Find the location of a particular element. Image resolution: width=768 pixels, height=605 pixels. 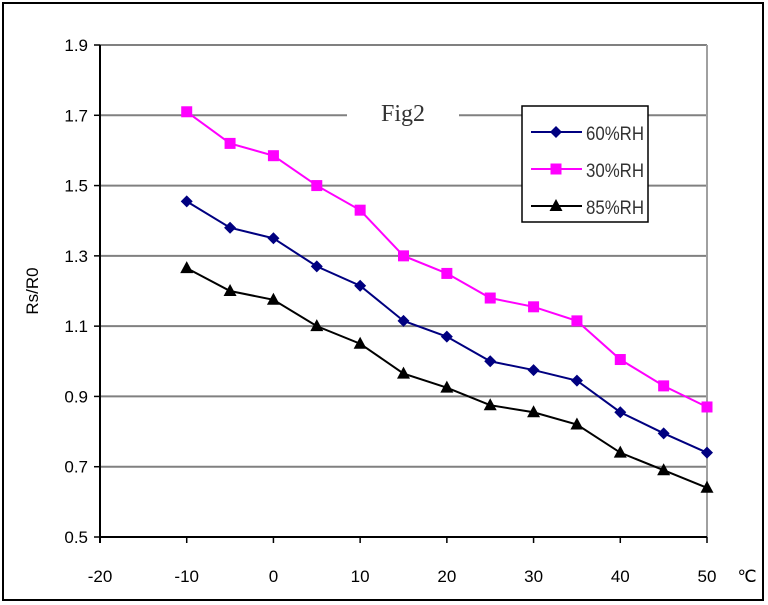

x-tick-label: -20 is located at coordinates (100, 576).